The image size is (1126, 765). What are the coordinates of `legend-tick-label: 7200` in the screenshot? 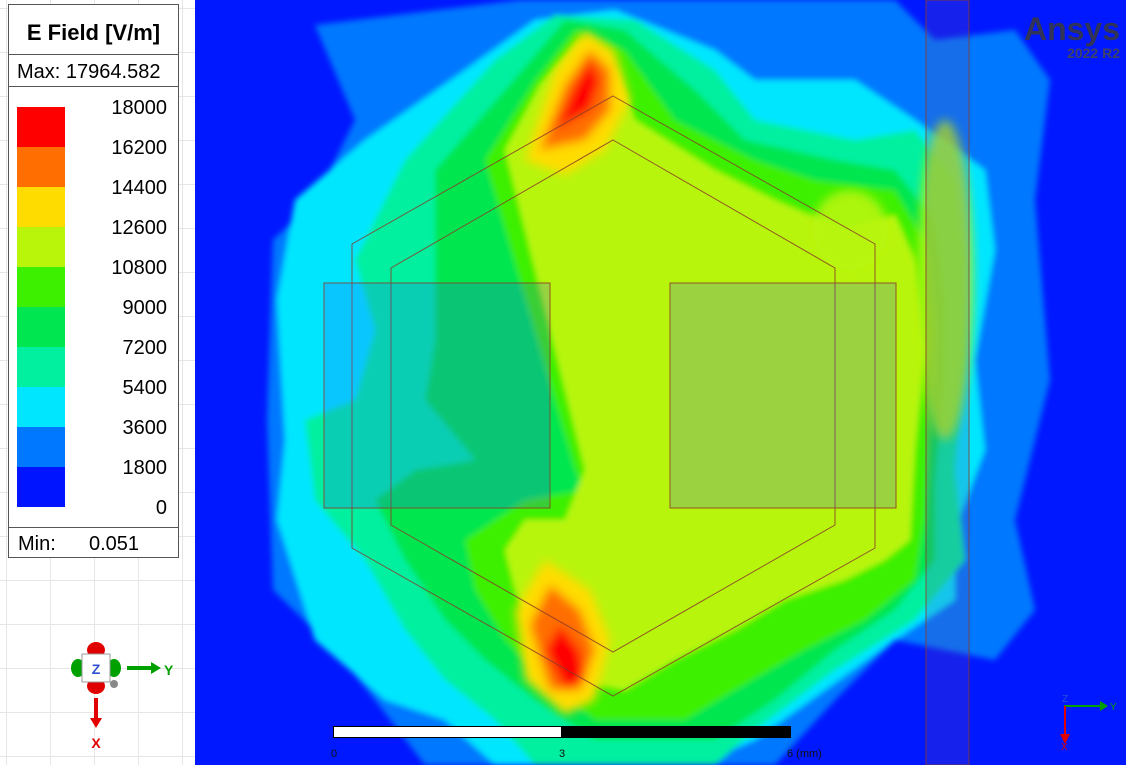 It's located at (145, 348).